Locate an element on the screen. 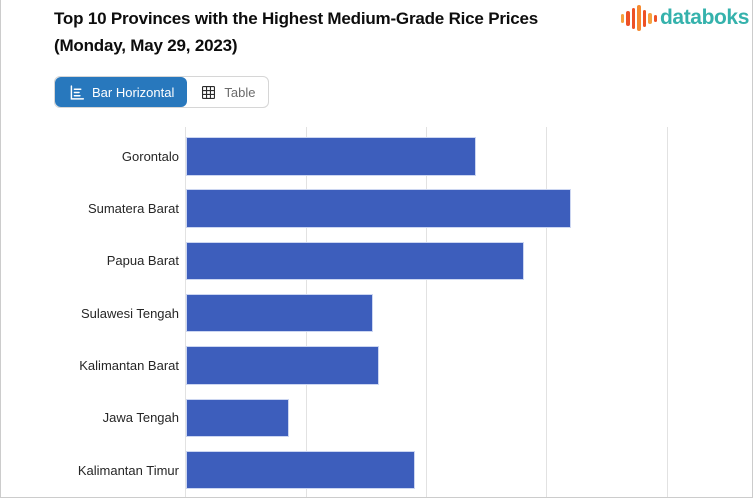 The width and height of the screenshot is (753, 498). tab-bar-horizontal: Bar Horizontal is located at coordinates (121, 92).